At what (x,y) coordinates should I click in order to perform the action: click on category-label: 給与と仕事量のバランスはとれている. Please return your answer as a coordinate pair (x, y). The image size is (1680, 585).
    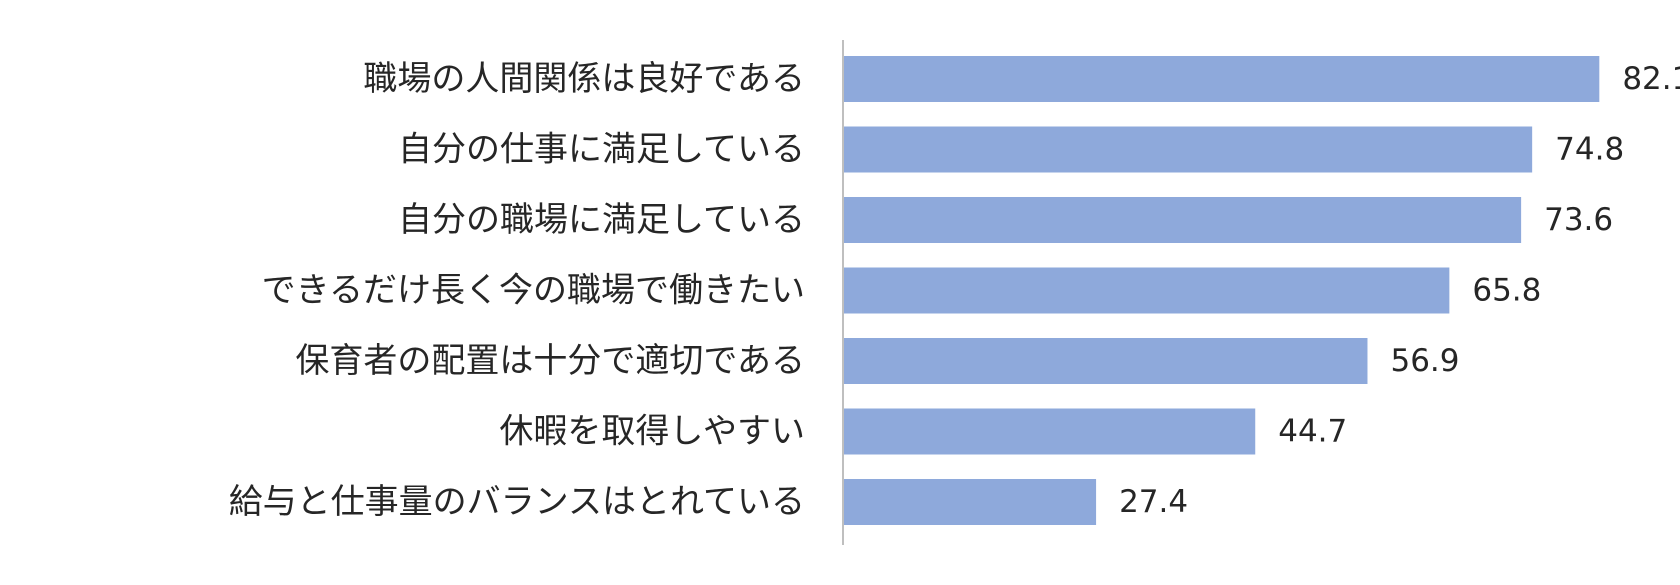
    Looking at the image, I should click on (517, 502).